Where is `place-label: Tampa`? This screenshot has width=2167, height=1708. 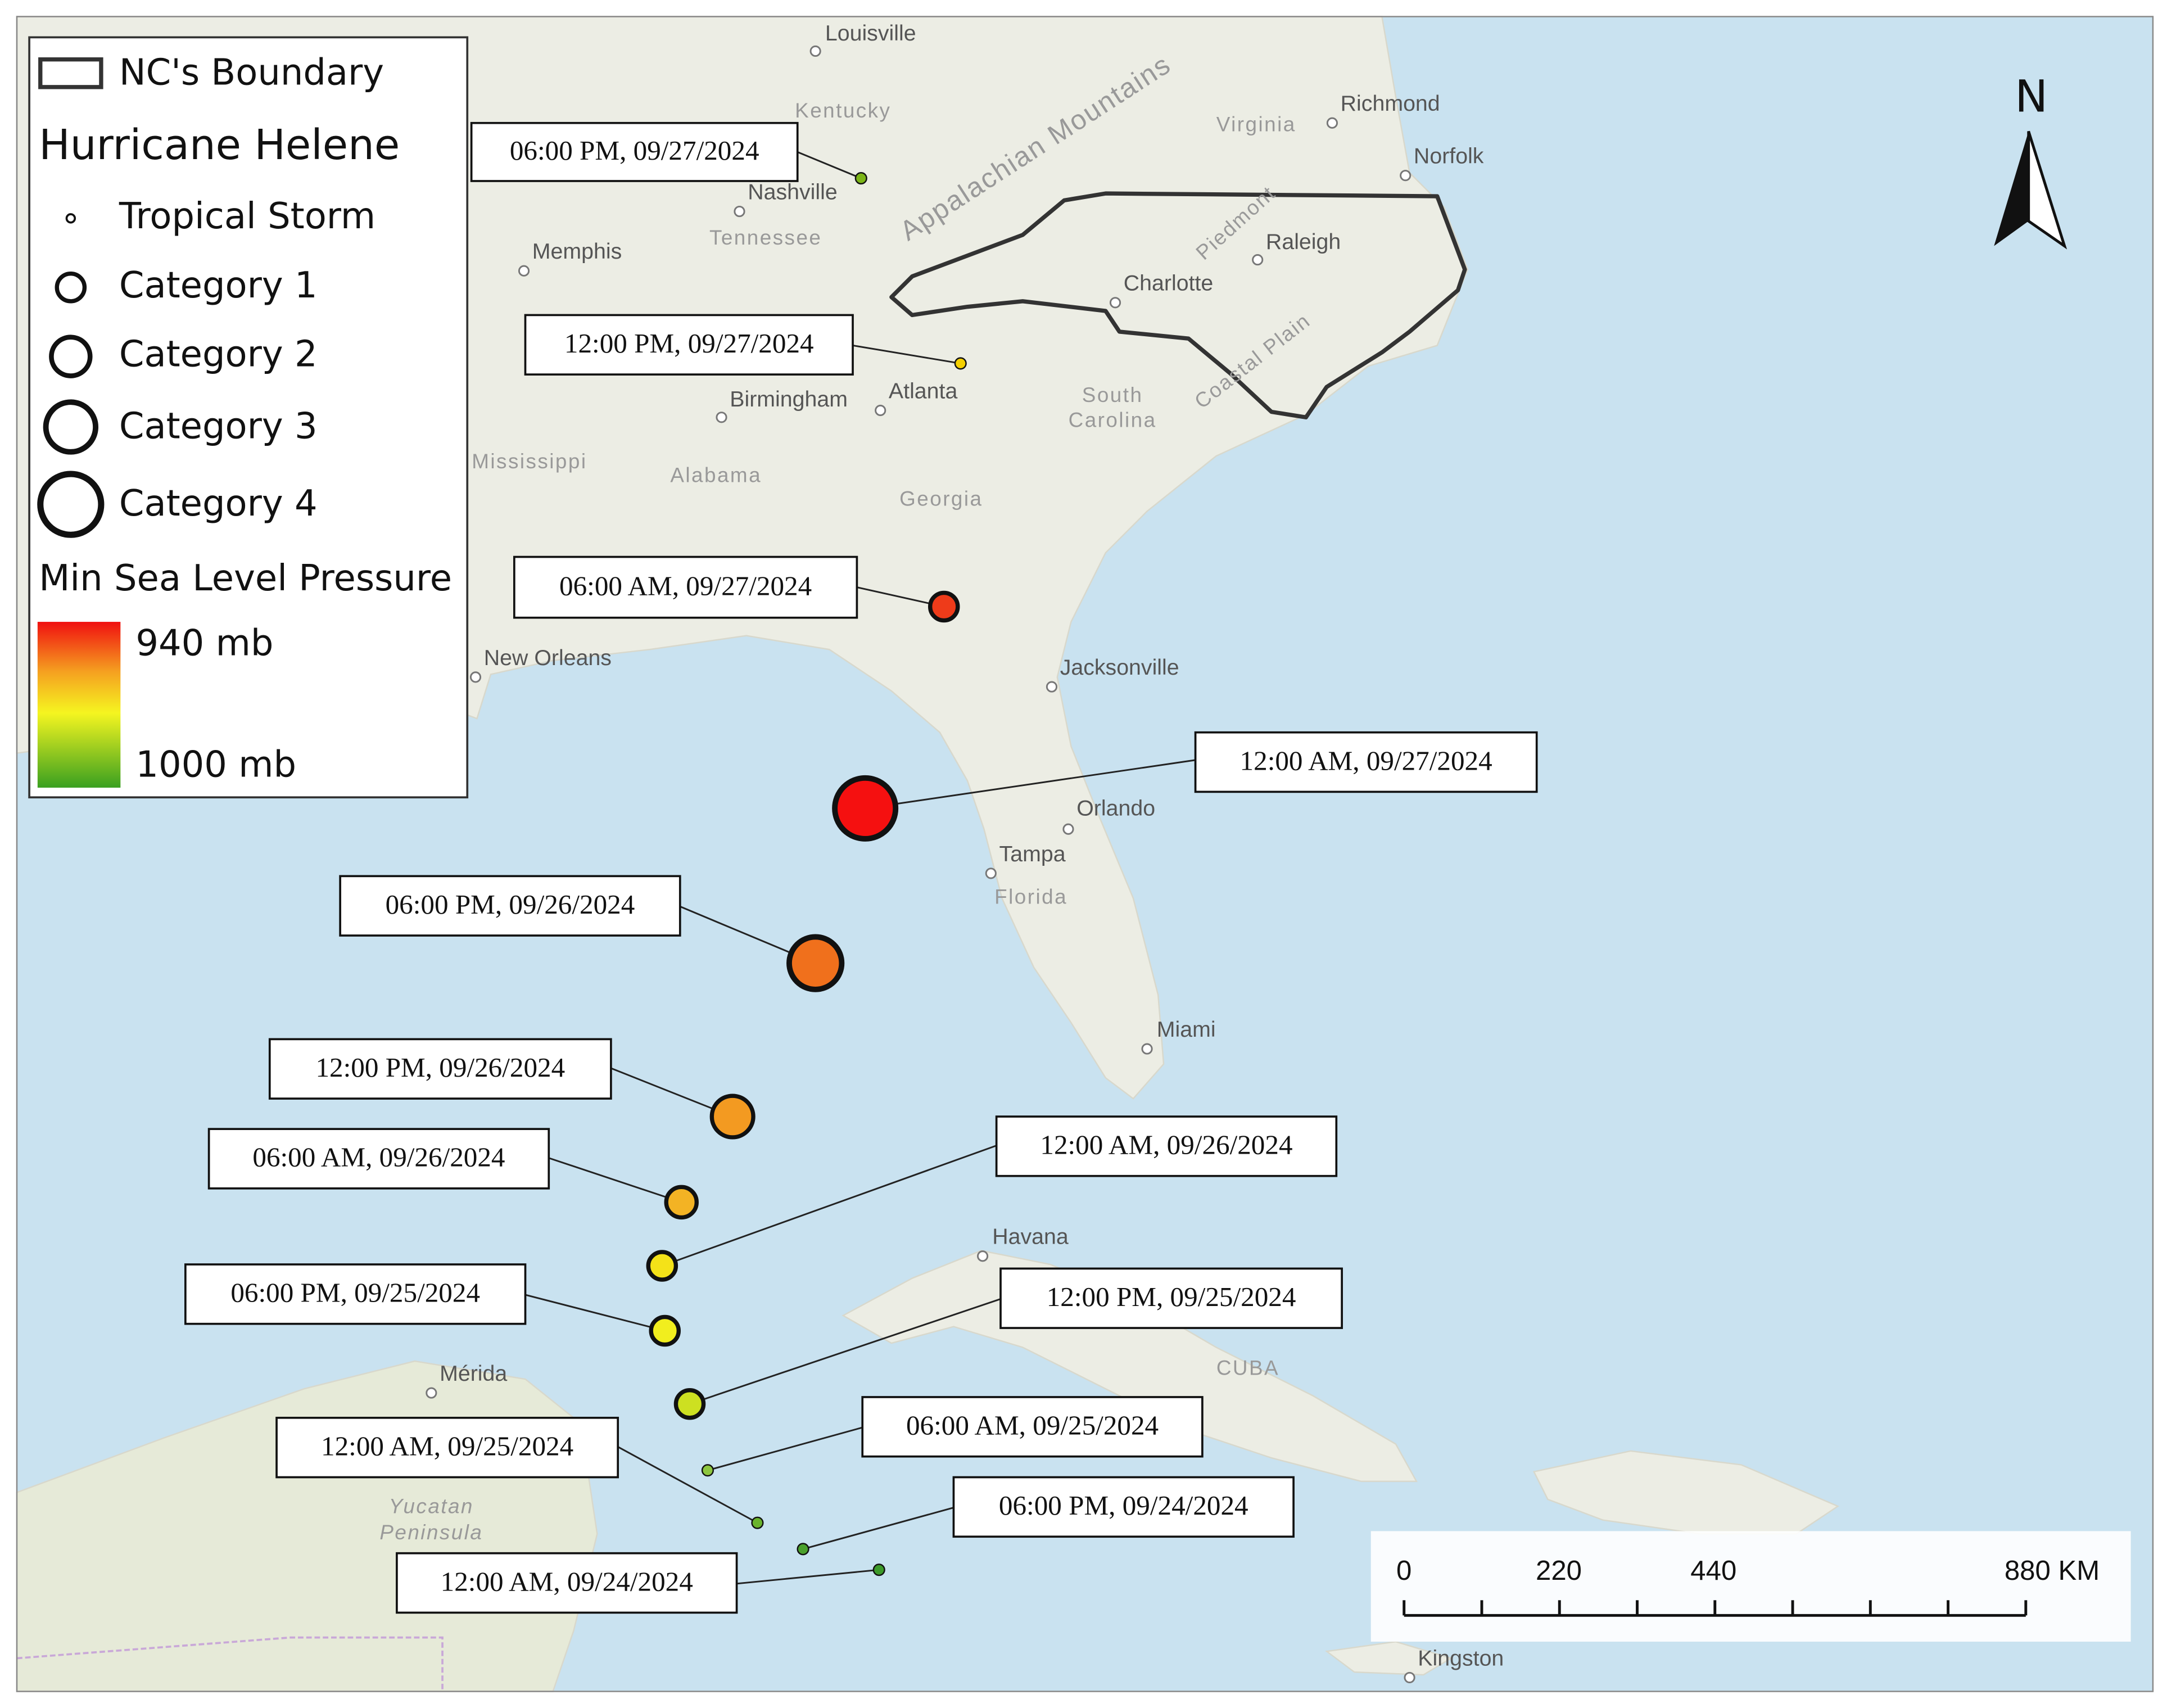
place-label: Tampa is located at coordinates (1032, 854).